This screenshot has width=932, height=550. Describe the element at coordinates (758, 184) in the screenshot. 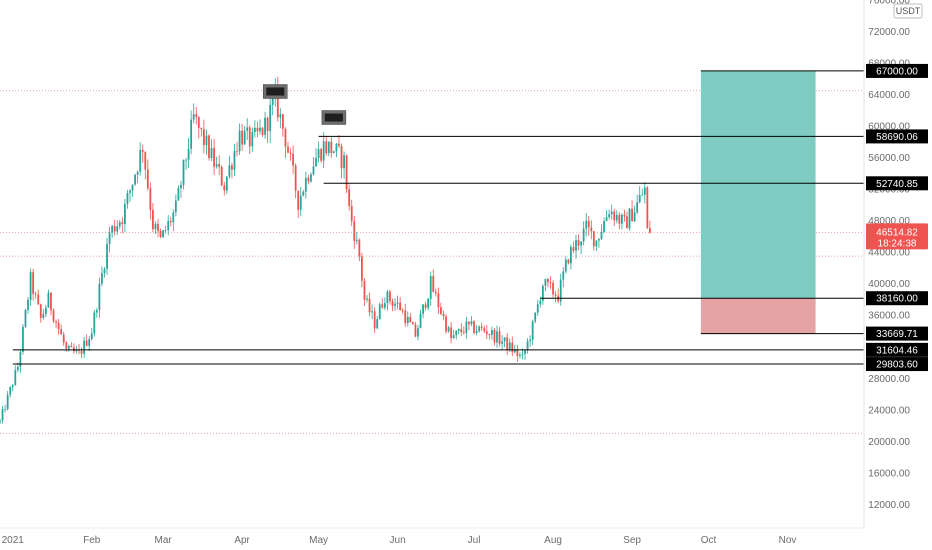

I see `profit-zone` at that location.